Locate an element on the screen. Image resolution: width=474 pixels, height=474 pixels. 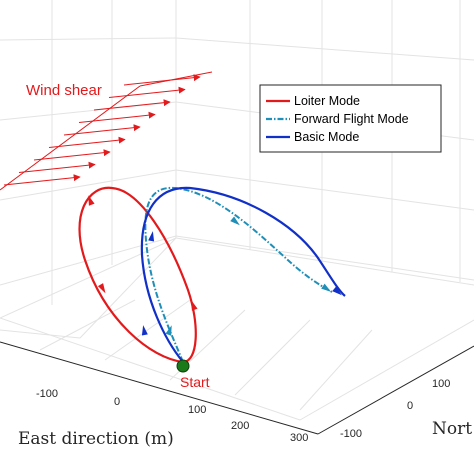
y-tick-label: 100 is located at coordinates (441, 384).